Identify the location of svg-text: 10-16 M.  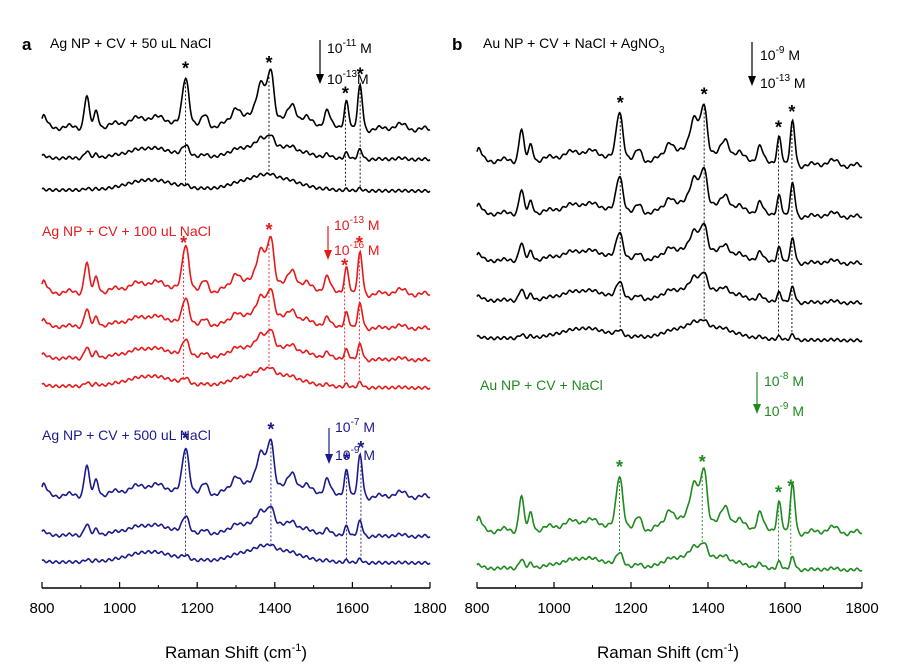
(357, 249).